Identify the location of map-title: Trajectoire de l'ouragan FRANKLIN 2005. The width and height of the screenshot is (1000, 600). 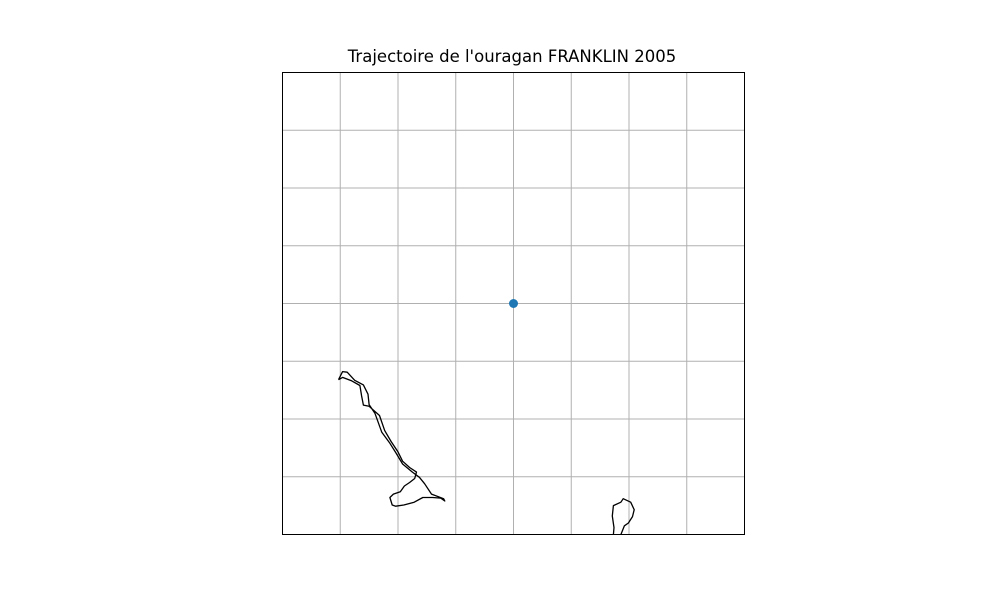
(512, 56).